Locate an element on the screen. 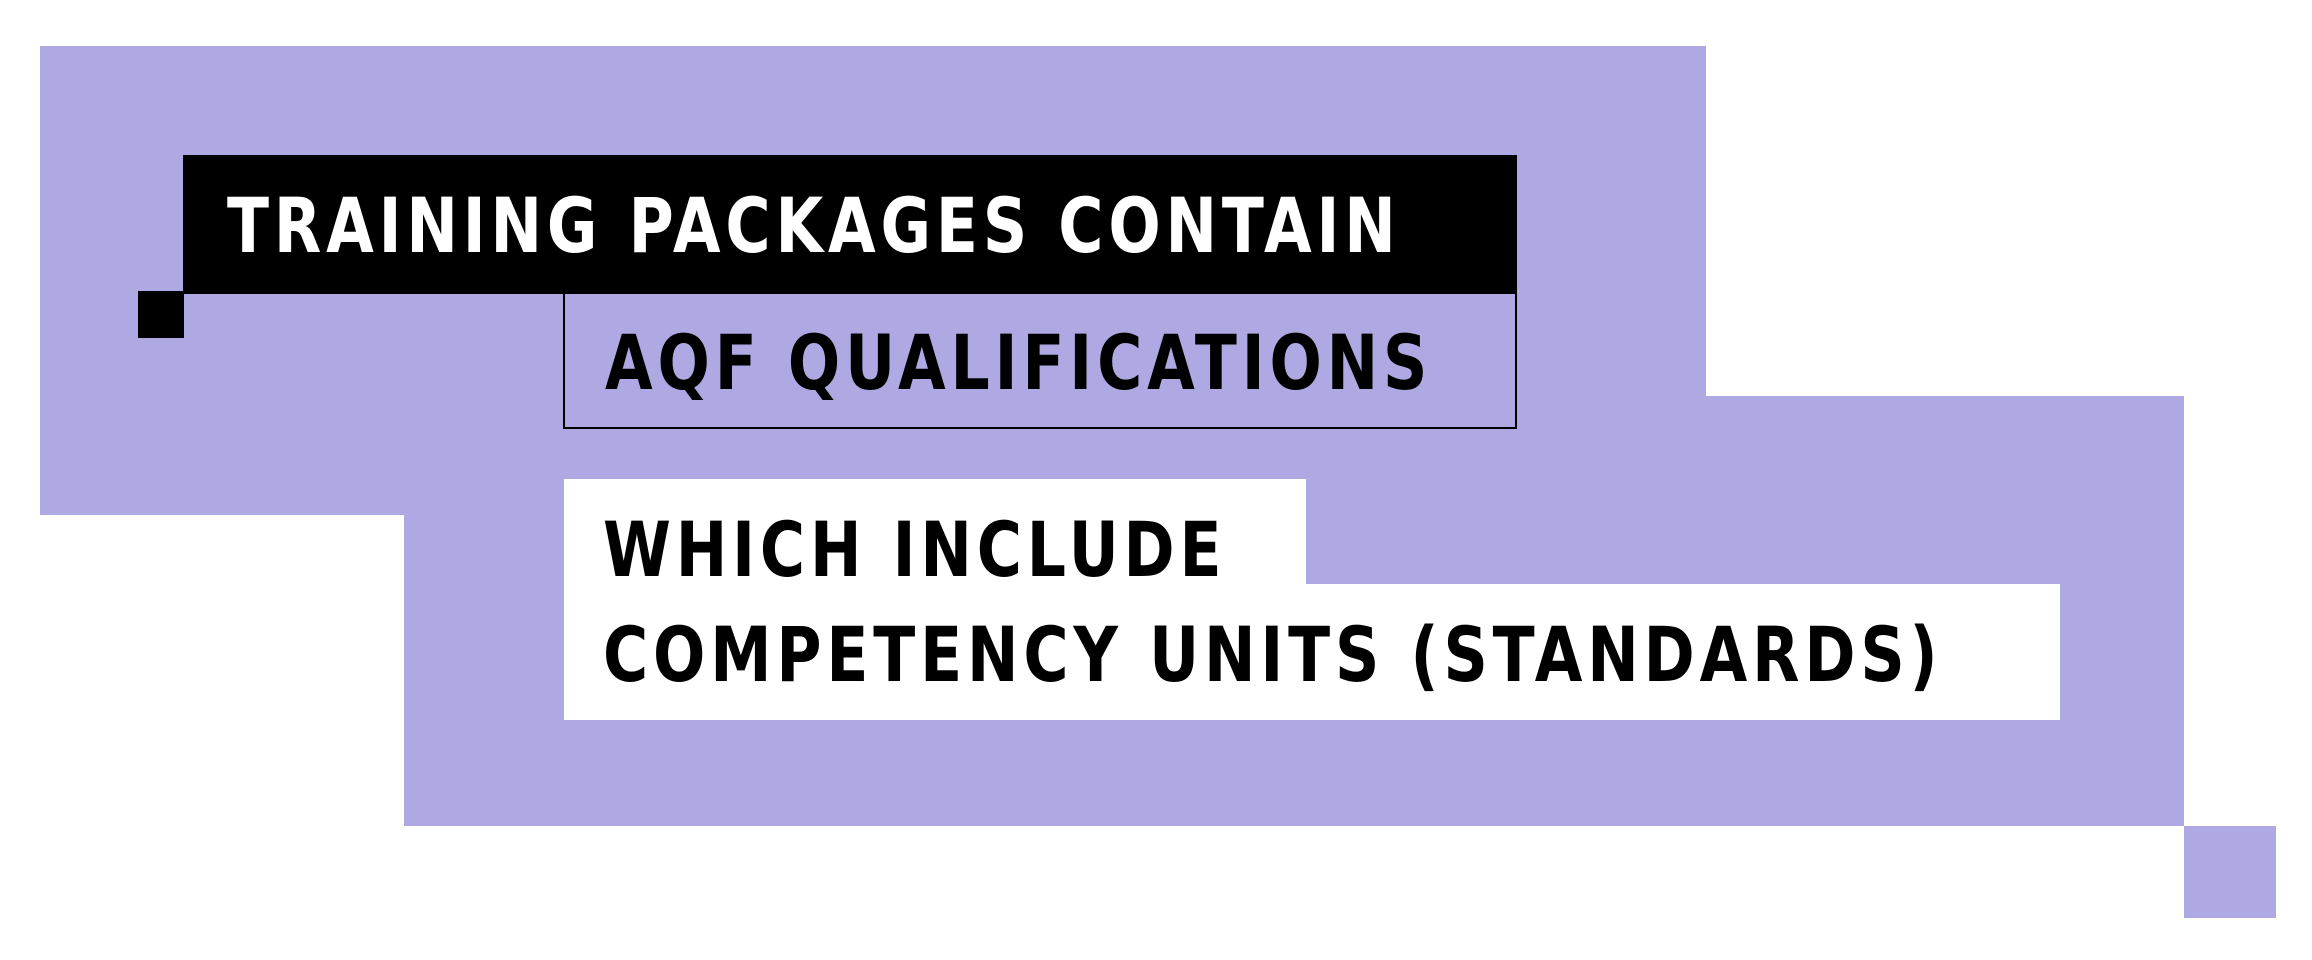 The image size is (2312, 960). which-include-text: WHICH INCLUDE is located at coordinates (915, 549).